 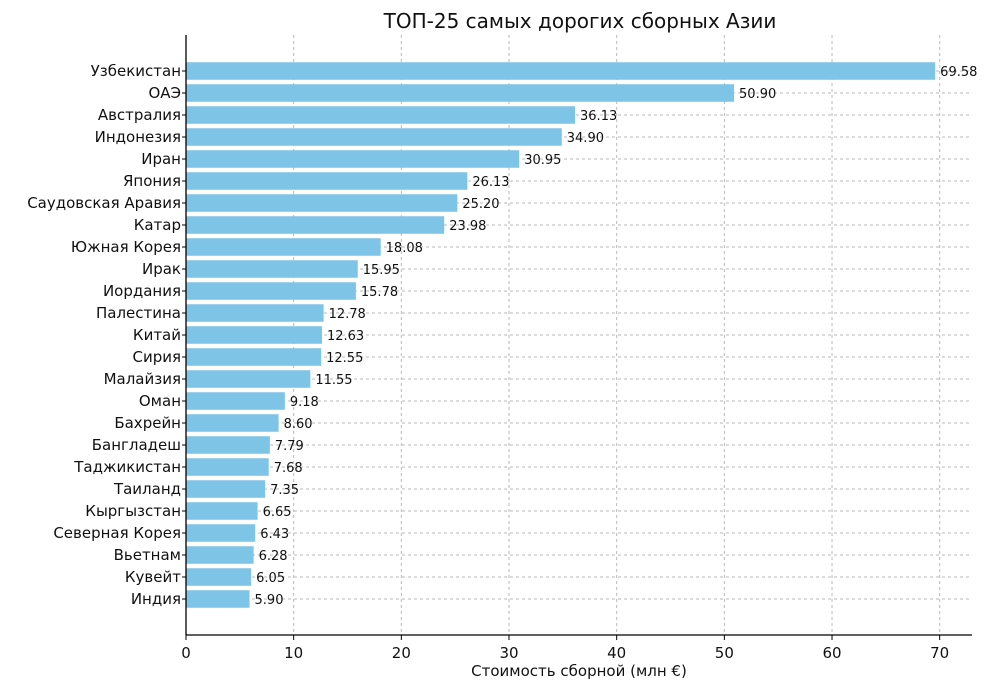 What do you see at coordinates (304, 402) in the screenshot?
I see `data-label: 9.18` at bounding box center [304, 402].